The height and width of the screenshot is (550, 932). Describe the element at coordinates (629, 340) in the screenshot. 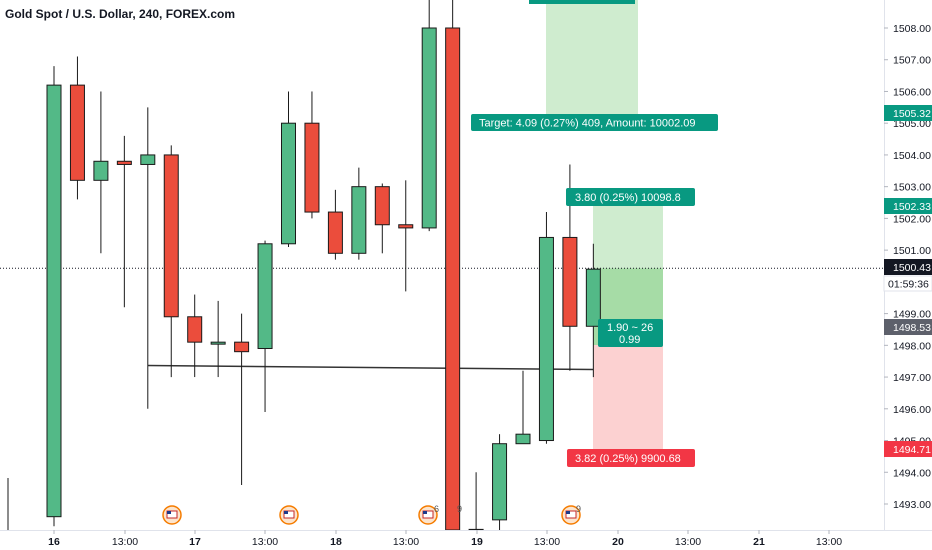

I see `svg-text: 0.99` at that location.